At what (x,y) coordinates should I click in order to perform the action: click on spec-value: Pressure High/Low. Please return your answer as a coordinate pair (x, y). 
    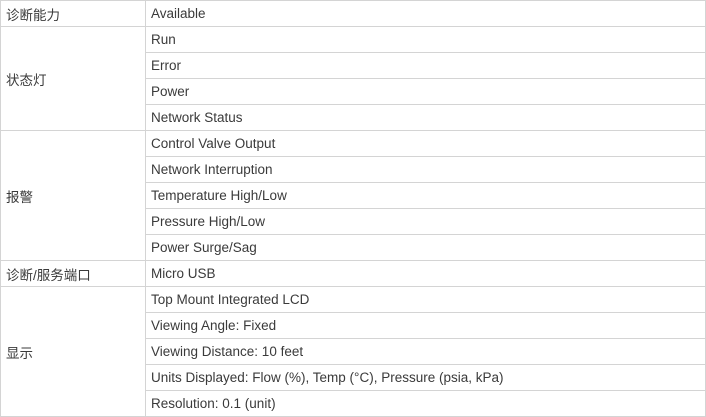
    Looking at the image, I should click on (425, 221).